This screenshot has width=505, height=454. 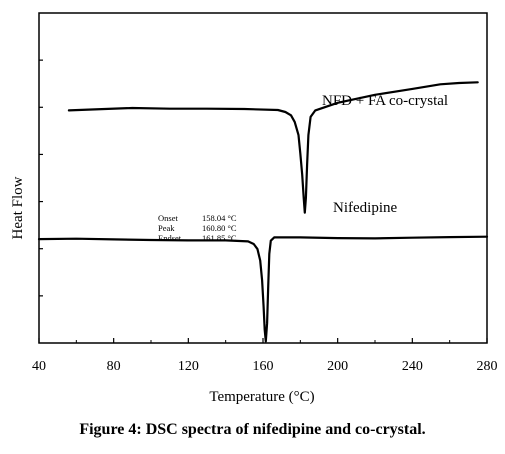 I want to click on annotation-endset-label: Endset, so click(x=170, y=238).